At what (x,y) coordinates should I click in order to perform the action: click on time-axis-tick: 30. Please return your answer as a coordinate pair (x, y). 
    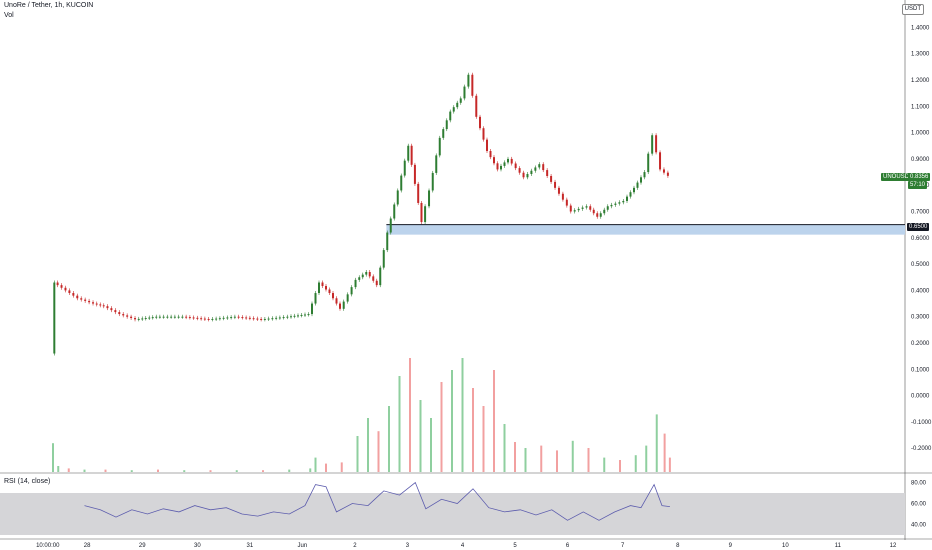
    Looking at the image, I should click on (197, 546).